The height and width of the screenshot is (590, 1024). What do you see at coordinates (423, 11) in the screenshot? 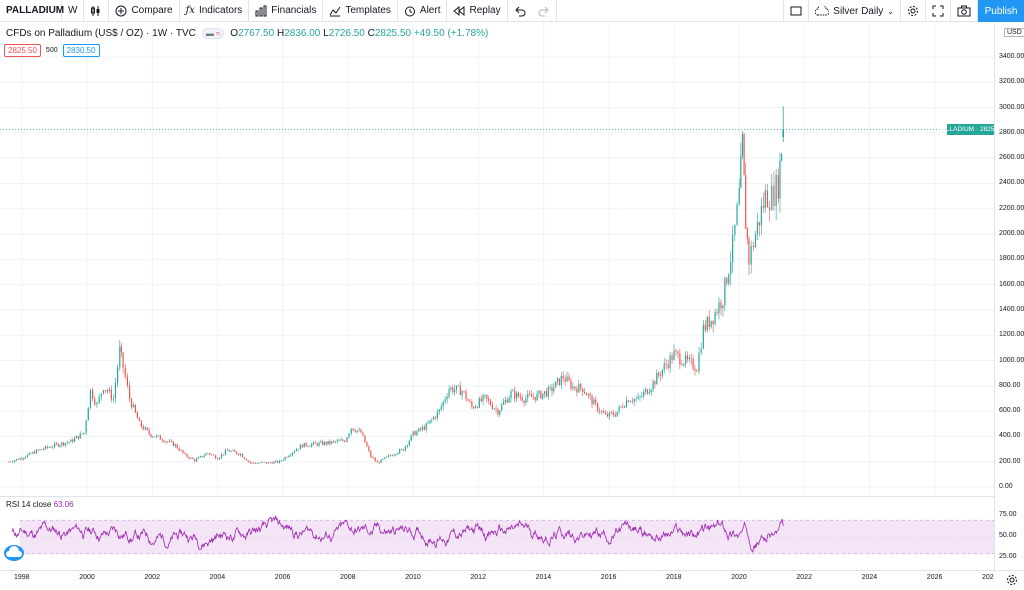
I see `alert-button: Alert` at bounding box center [423, 11].